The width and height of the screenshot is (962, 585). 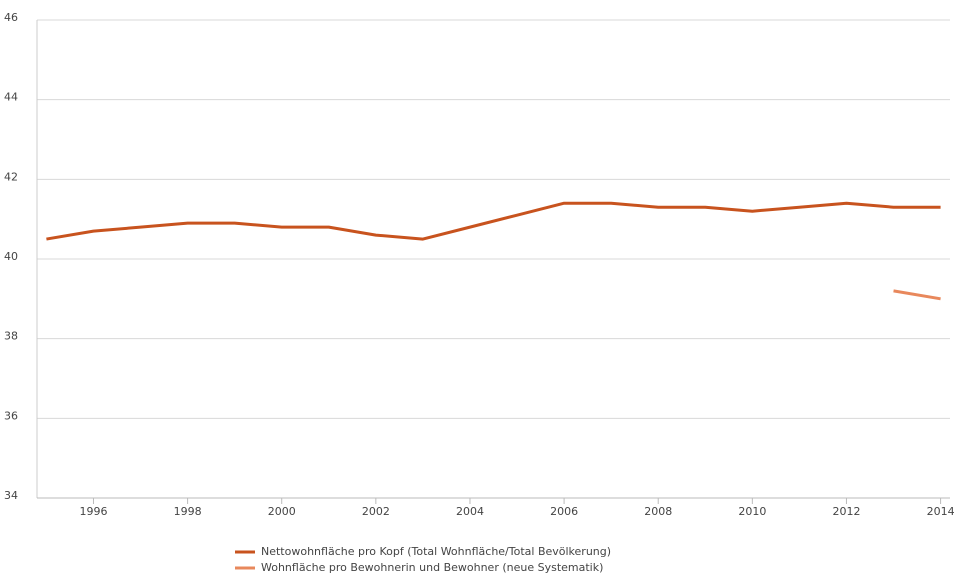 I want to click on y-tick-label: 34, so click(x=11, y=495).